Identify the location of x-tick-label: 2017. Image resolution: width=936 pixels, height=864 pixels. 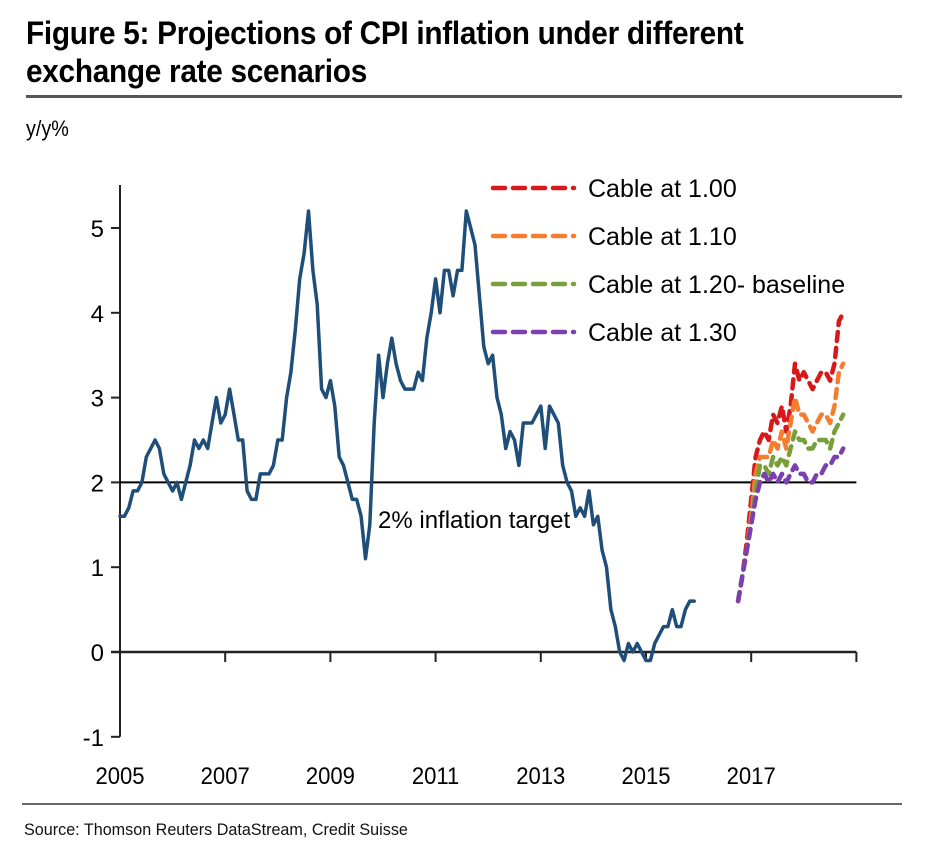
(751, 775).